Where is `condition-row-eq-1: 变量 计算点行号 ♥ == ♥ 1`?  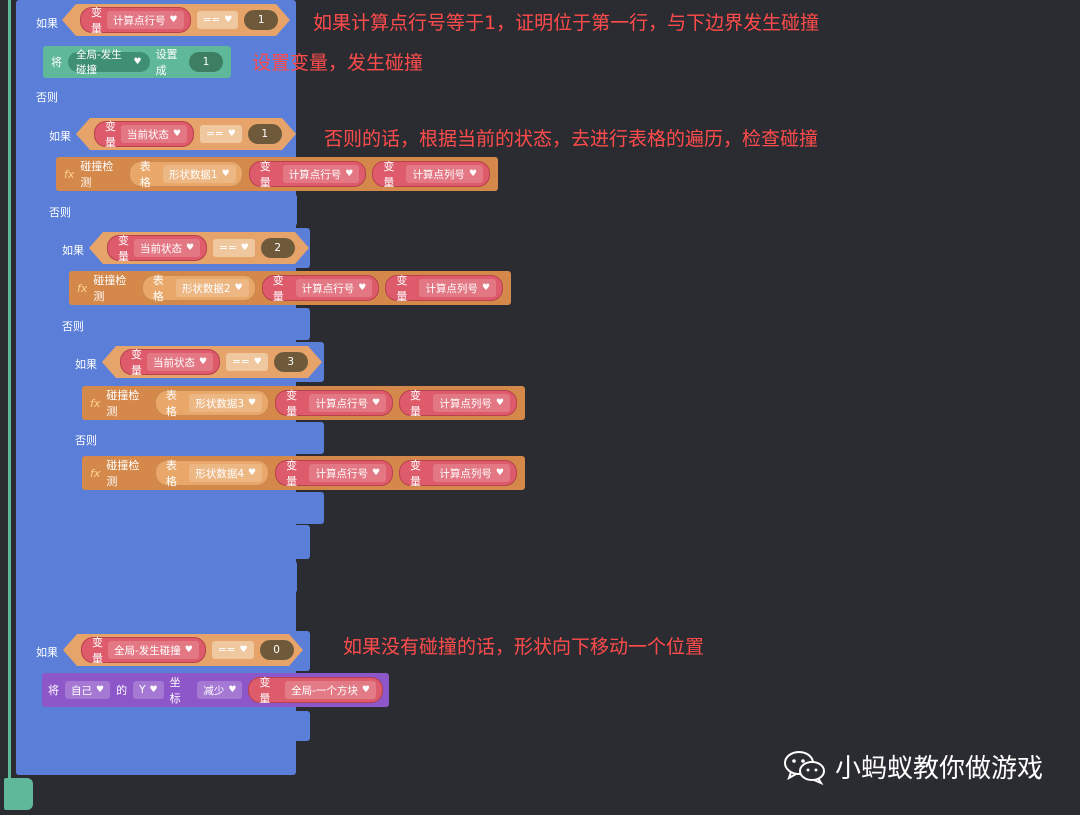
condition-row-eq-1: 变量 计算点行号 ♥ == ♥ 1 is located at coordinates (176, 20).